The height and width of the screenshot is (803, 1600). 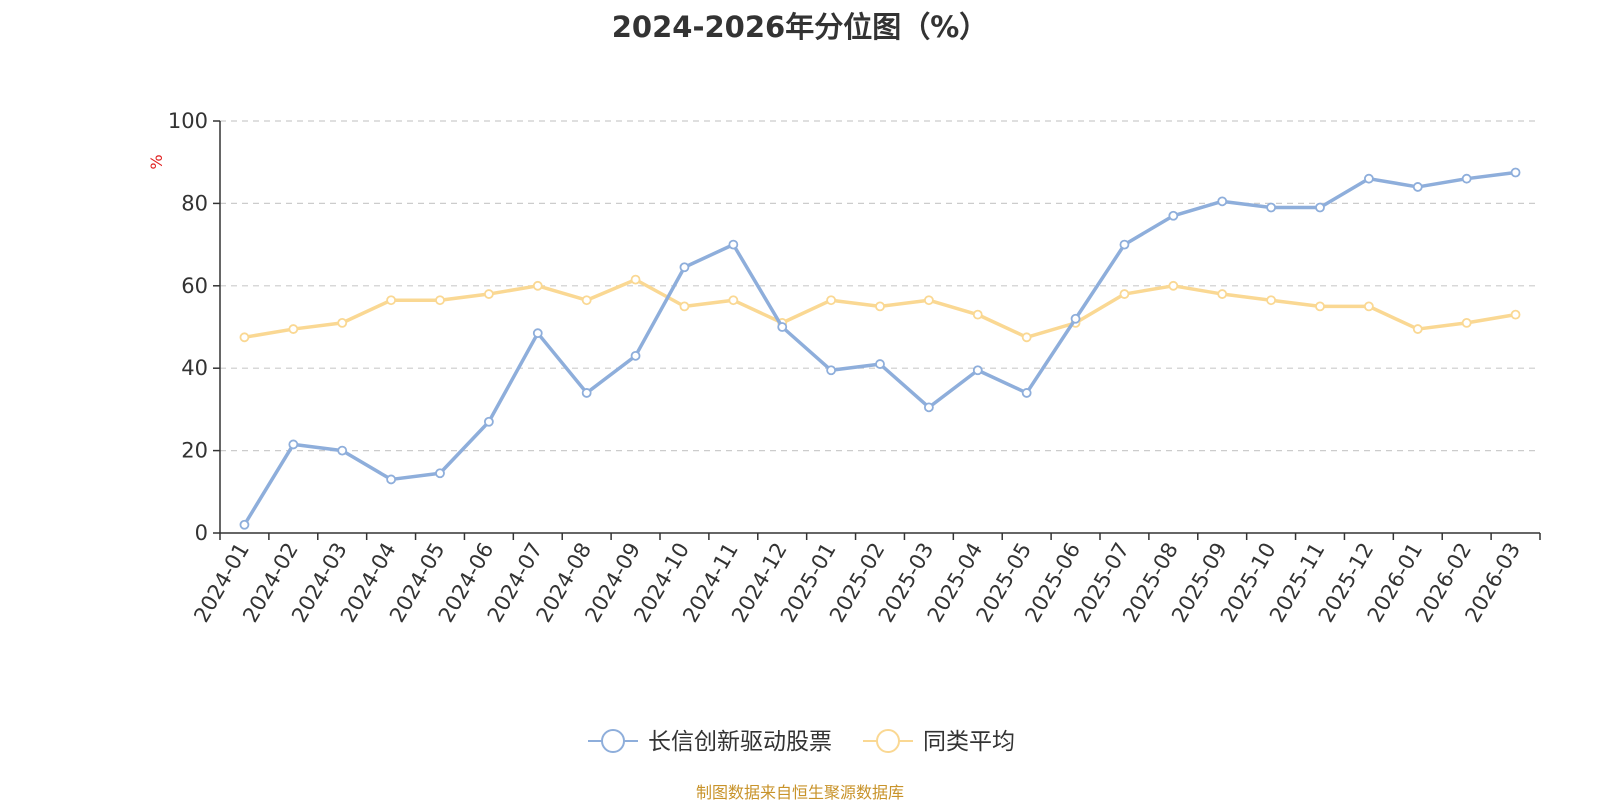 I want to click on y-tick-label: 60, so click(x=194, y=286).